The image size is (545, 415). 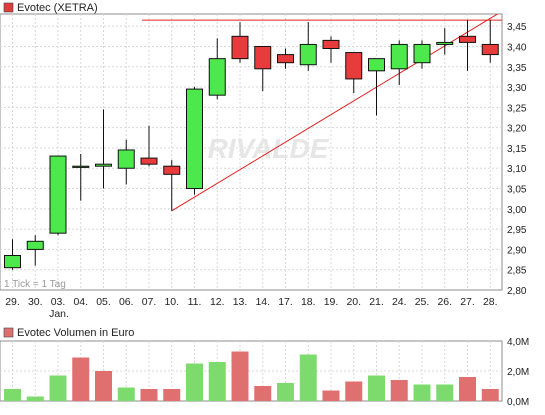 I want to click on price-chart-title: Evotec (XETRA), so click(x=57, y=8).